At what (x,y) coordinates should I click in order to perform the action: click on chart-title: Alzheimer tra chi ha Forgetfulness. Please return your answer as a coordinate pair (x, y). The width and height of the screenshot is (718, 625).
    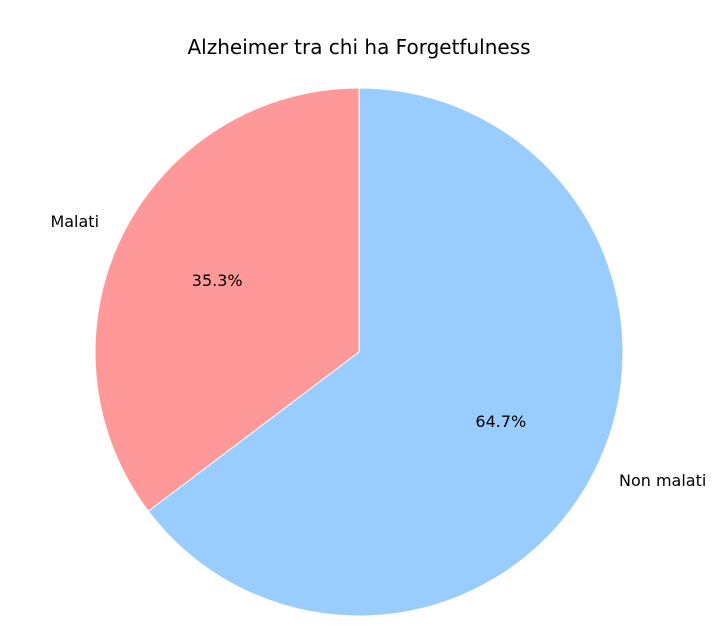
    Looking at the image, I should click on (359, 47).